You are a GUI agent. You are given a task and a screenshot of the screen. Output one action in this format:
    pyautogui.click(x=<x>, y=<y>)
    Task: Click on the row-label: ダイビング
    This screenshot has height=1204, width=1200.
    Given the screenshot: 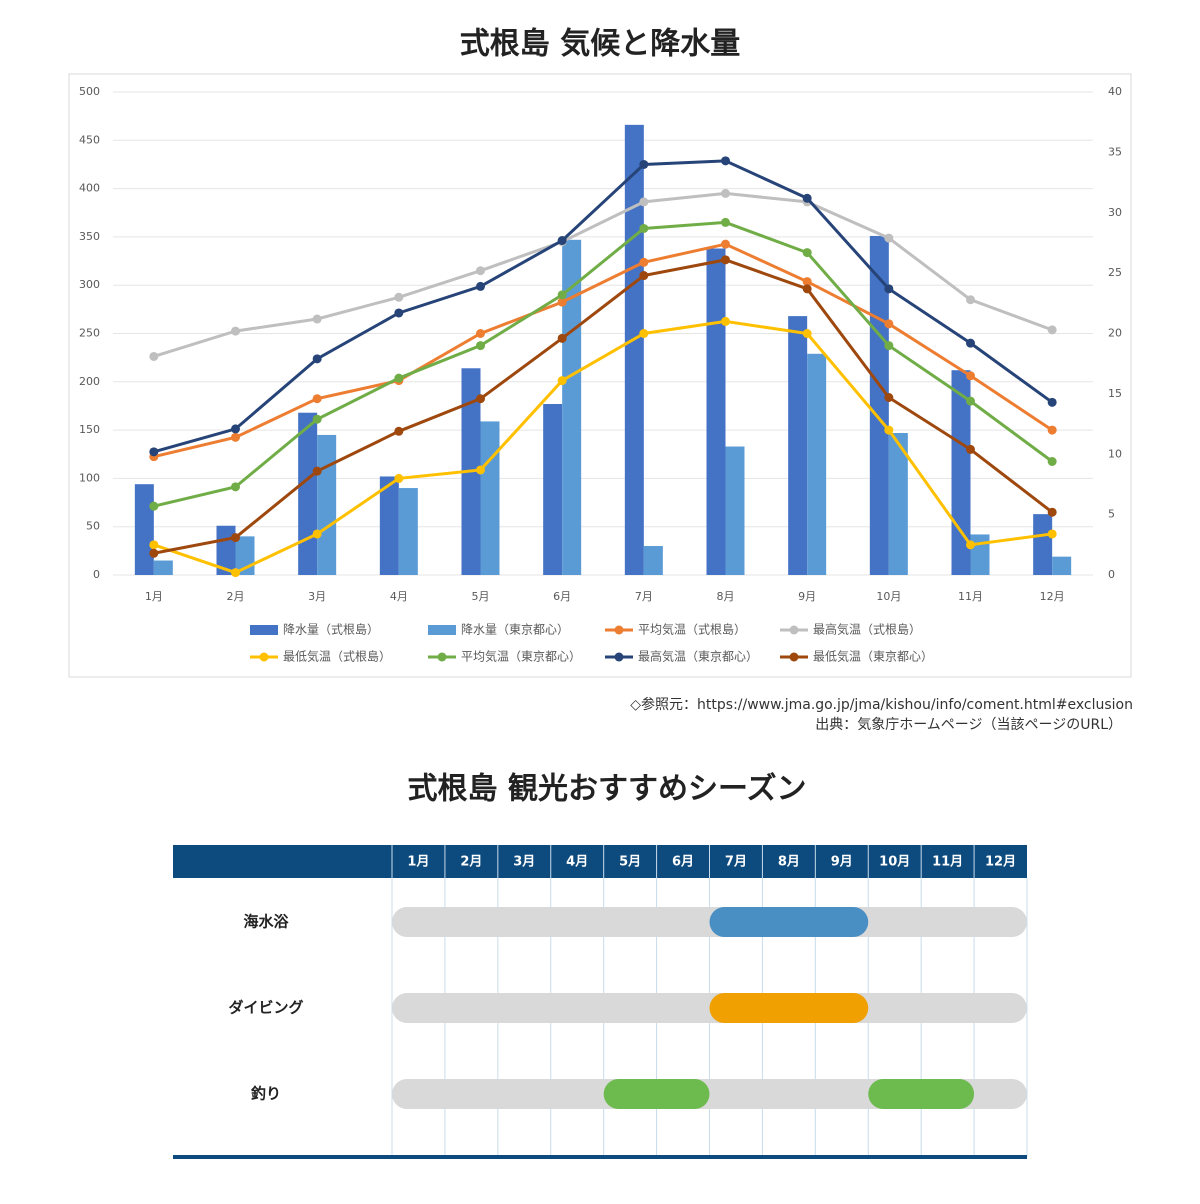 What is the action you would take?
    pyautogui.click(x=265, y=1008)
    